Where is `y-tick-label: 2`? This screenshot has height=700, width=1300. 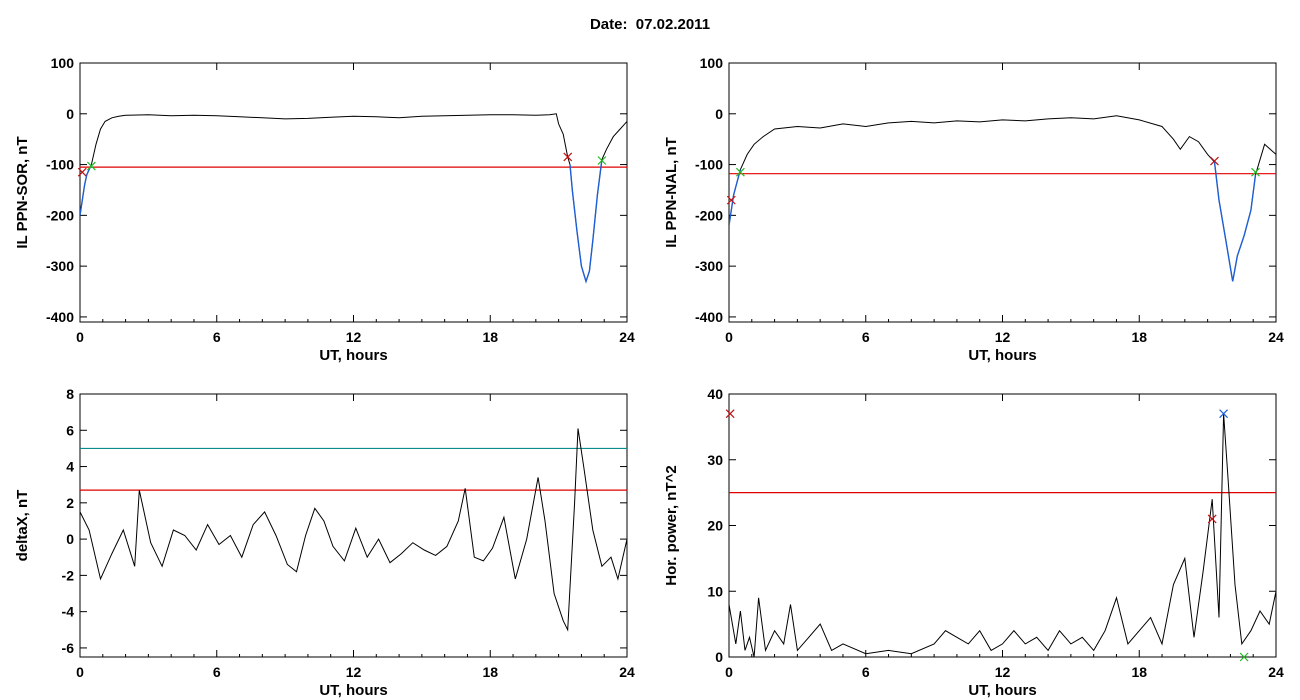
y-tick-label: 2 is located at coordinates (70, 503).